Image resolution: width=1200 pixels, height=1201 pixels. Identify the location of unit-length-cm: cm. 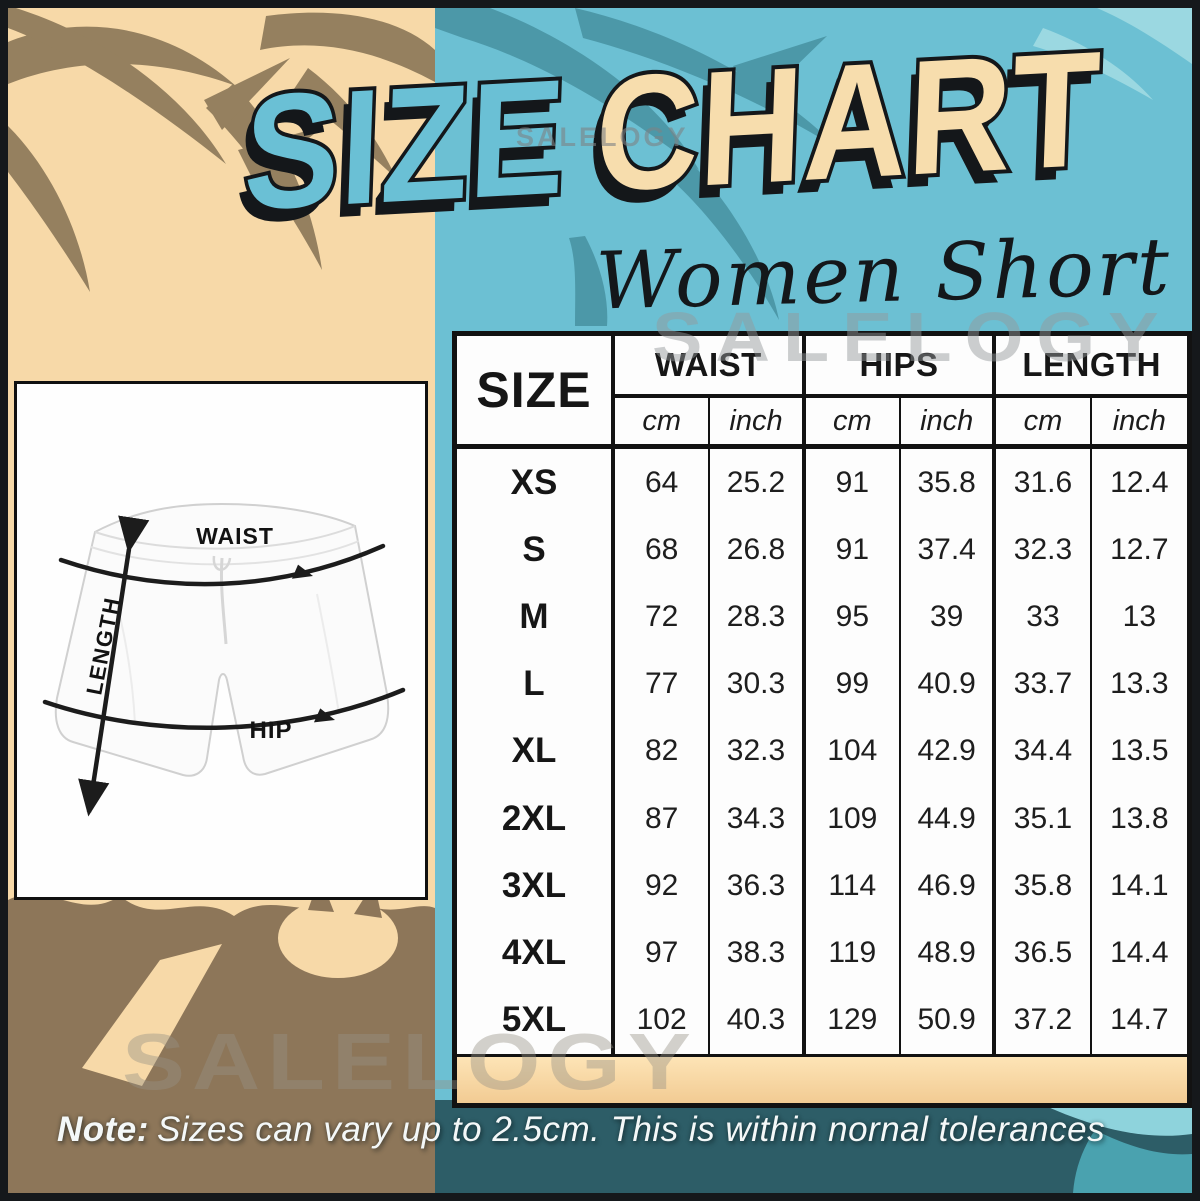
(1044, 421).